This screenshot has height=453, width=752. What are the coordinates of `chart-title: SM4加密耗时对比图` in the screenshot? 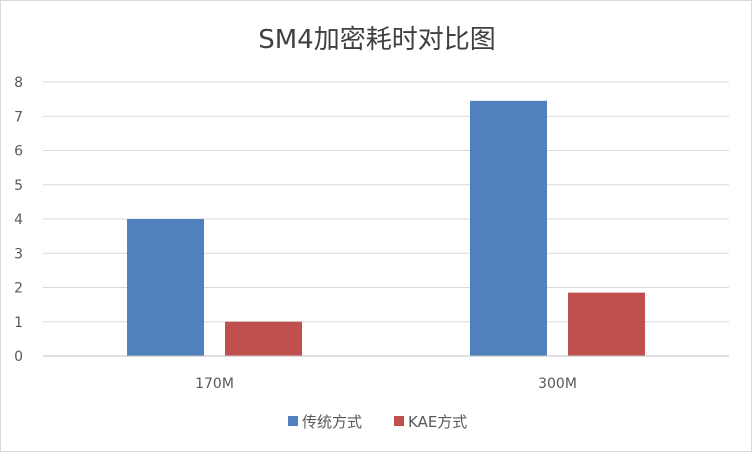 It's located at (376, 40).